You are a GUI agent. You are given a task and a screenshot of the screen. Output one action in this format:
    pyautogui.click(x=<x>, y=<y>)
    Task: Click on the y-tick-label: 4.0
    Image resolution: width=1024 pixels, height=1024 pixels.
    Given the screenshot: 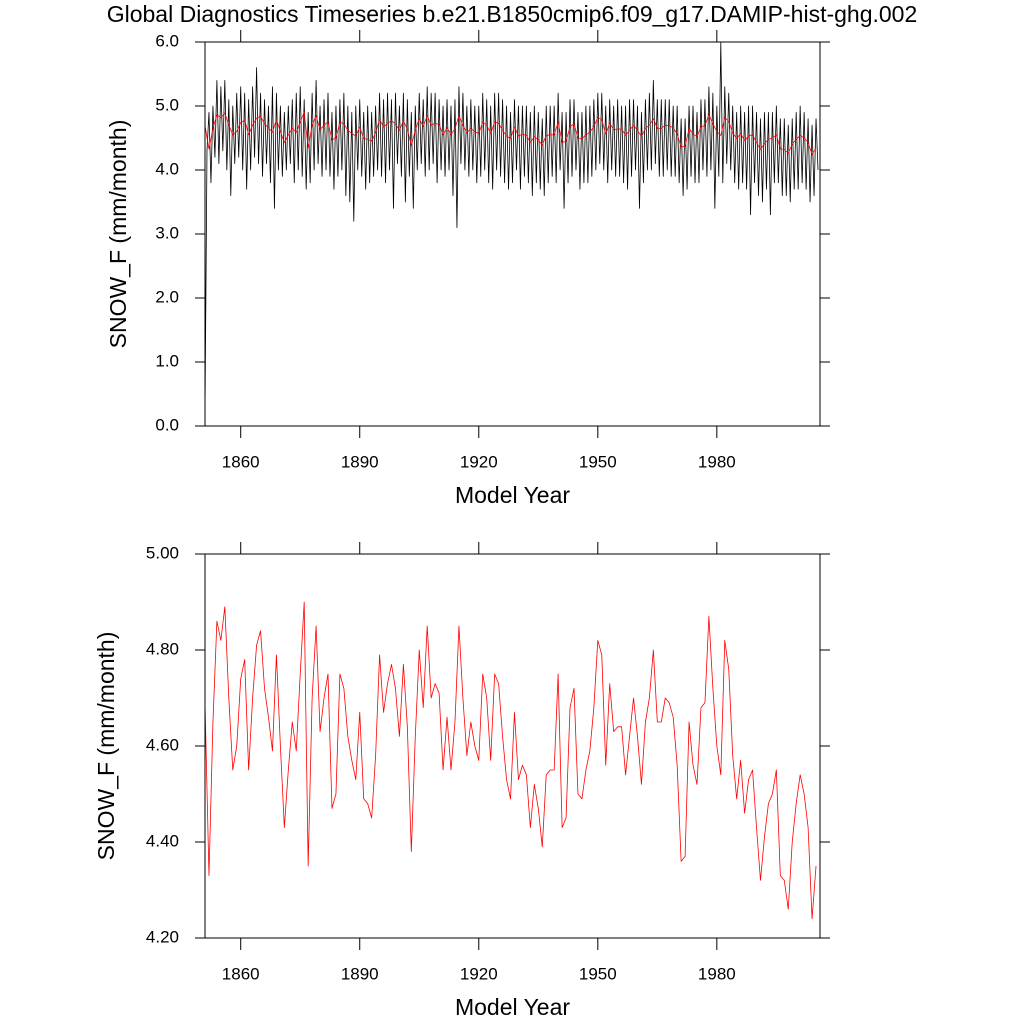 What is the action you would take?
    pyautogui.click(x=167, y=168)
    